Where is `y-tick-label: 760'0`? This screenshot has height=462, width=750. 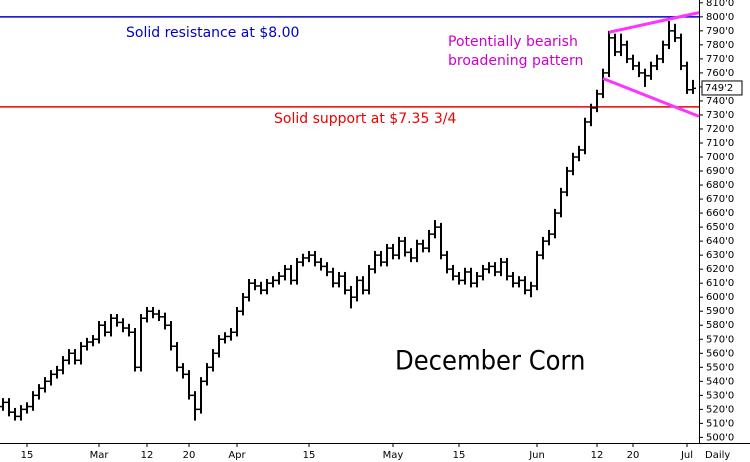
y-tick-label: 760'0 is located at coordinates (720, 73).